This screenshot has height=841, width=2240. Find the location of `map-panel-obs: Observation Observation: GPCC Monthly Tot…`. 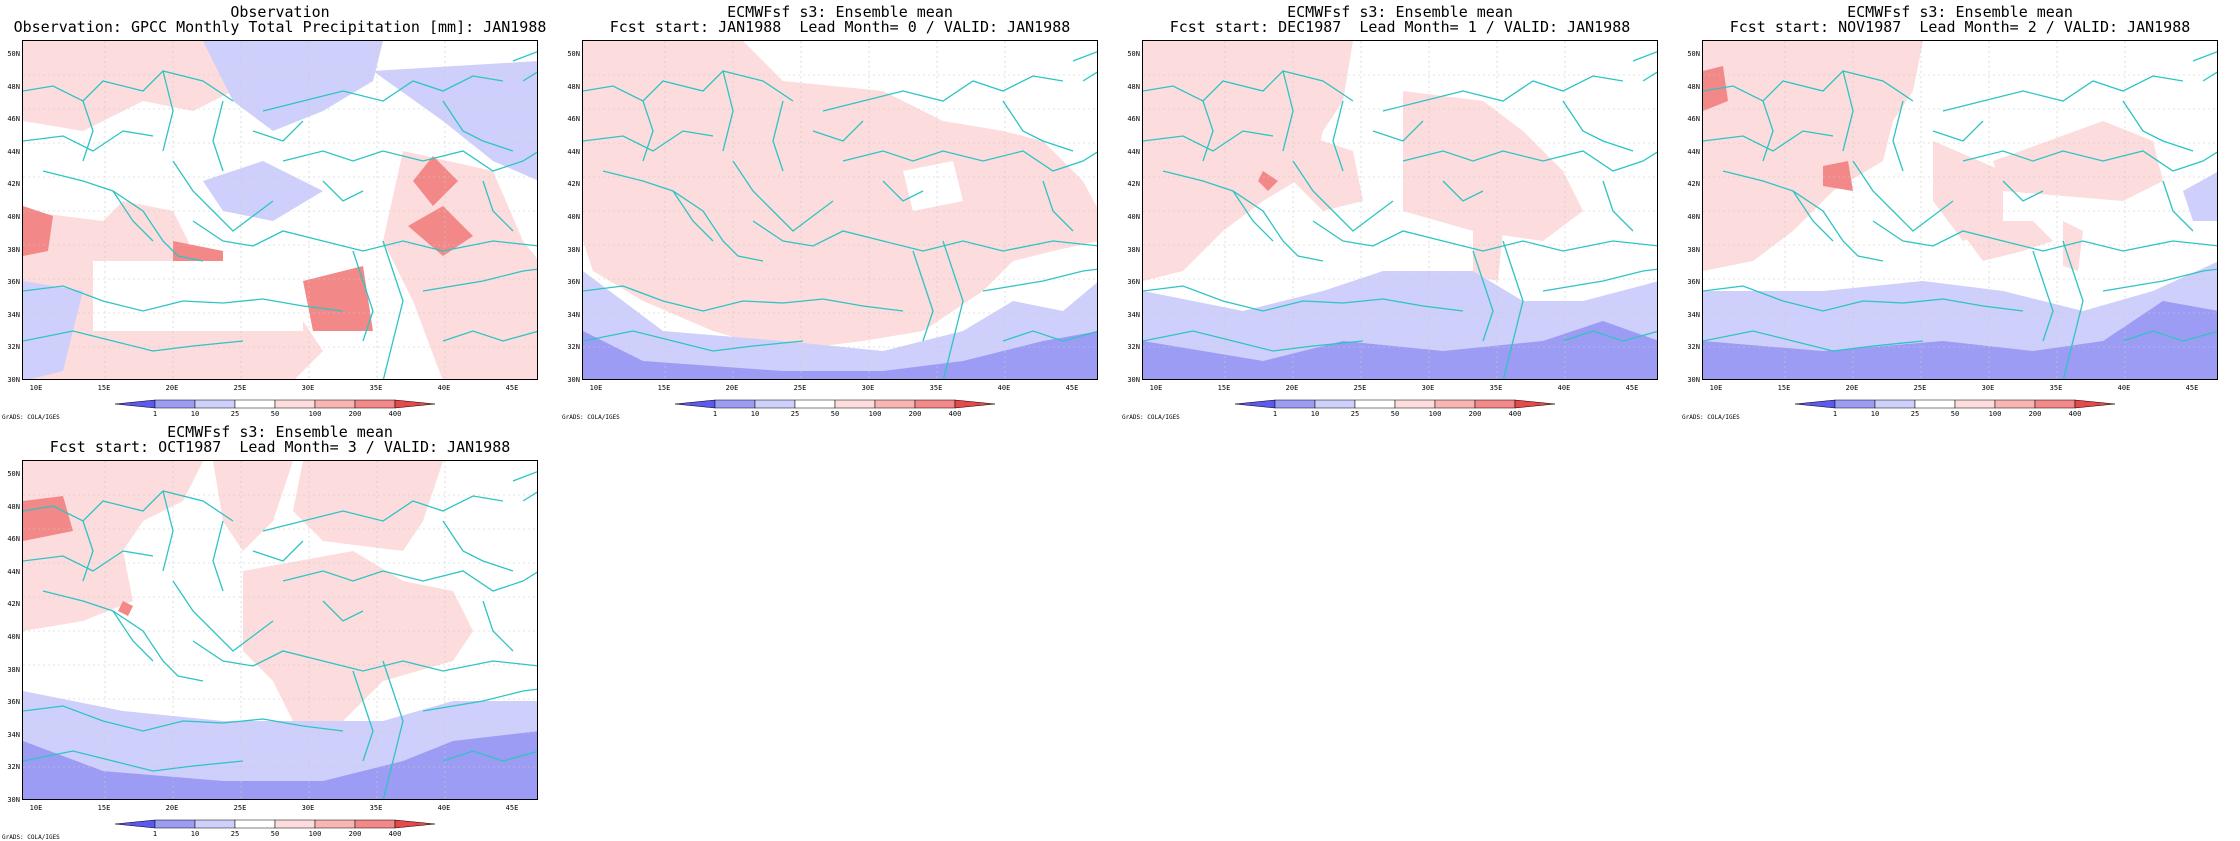

map-panel-obs: Observation Observation: GPCC Monthly Tot… is located at coordinates (280, 210).